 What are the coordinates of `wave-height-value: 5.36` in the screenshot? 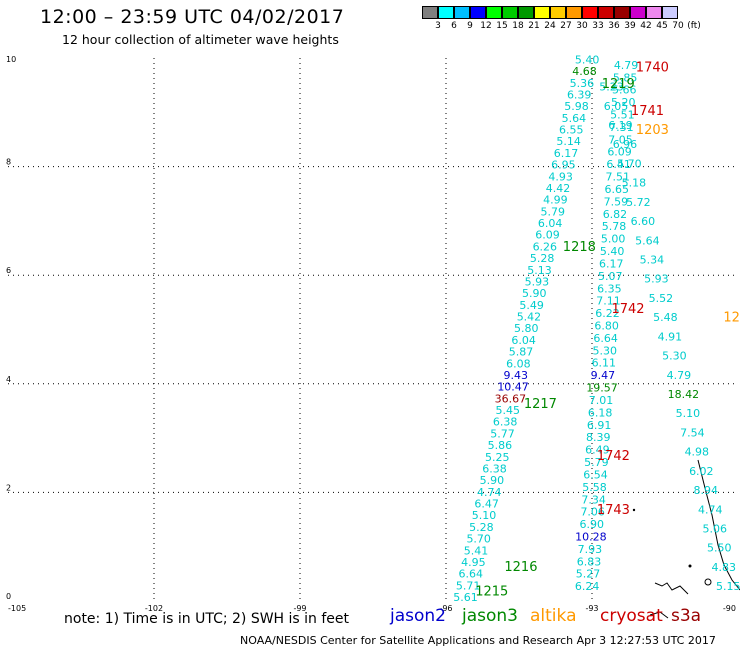 It's located at (582, 83).